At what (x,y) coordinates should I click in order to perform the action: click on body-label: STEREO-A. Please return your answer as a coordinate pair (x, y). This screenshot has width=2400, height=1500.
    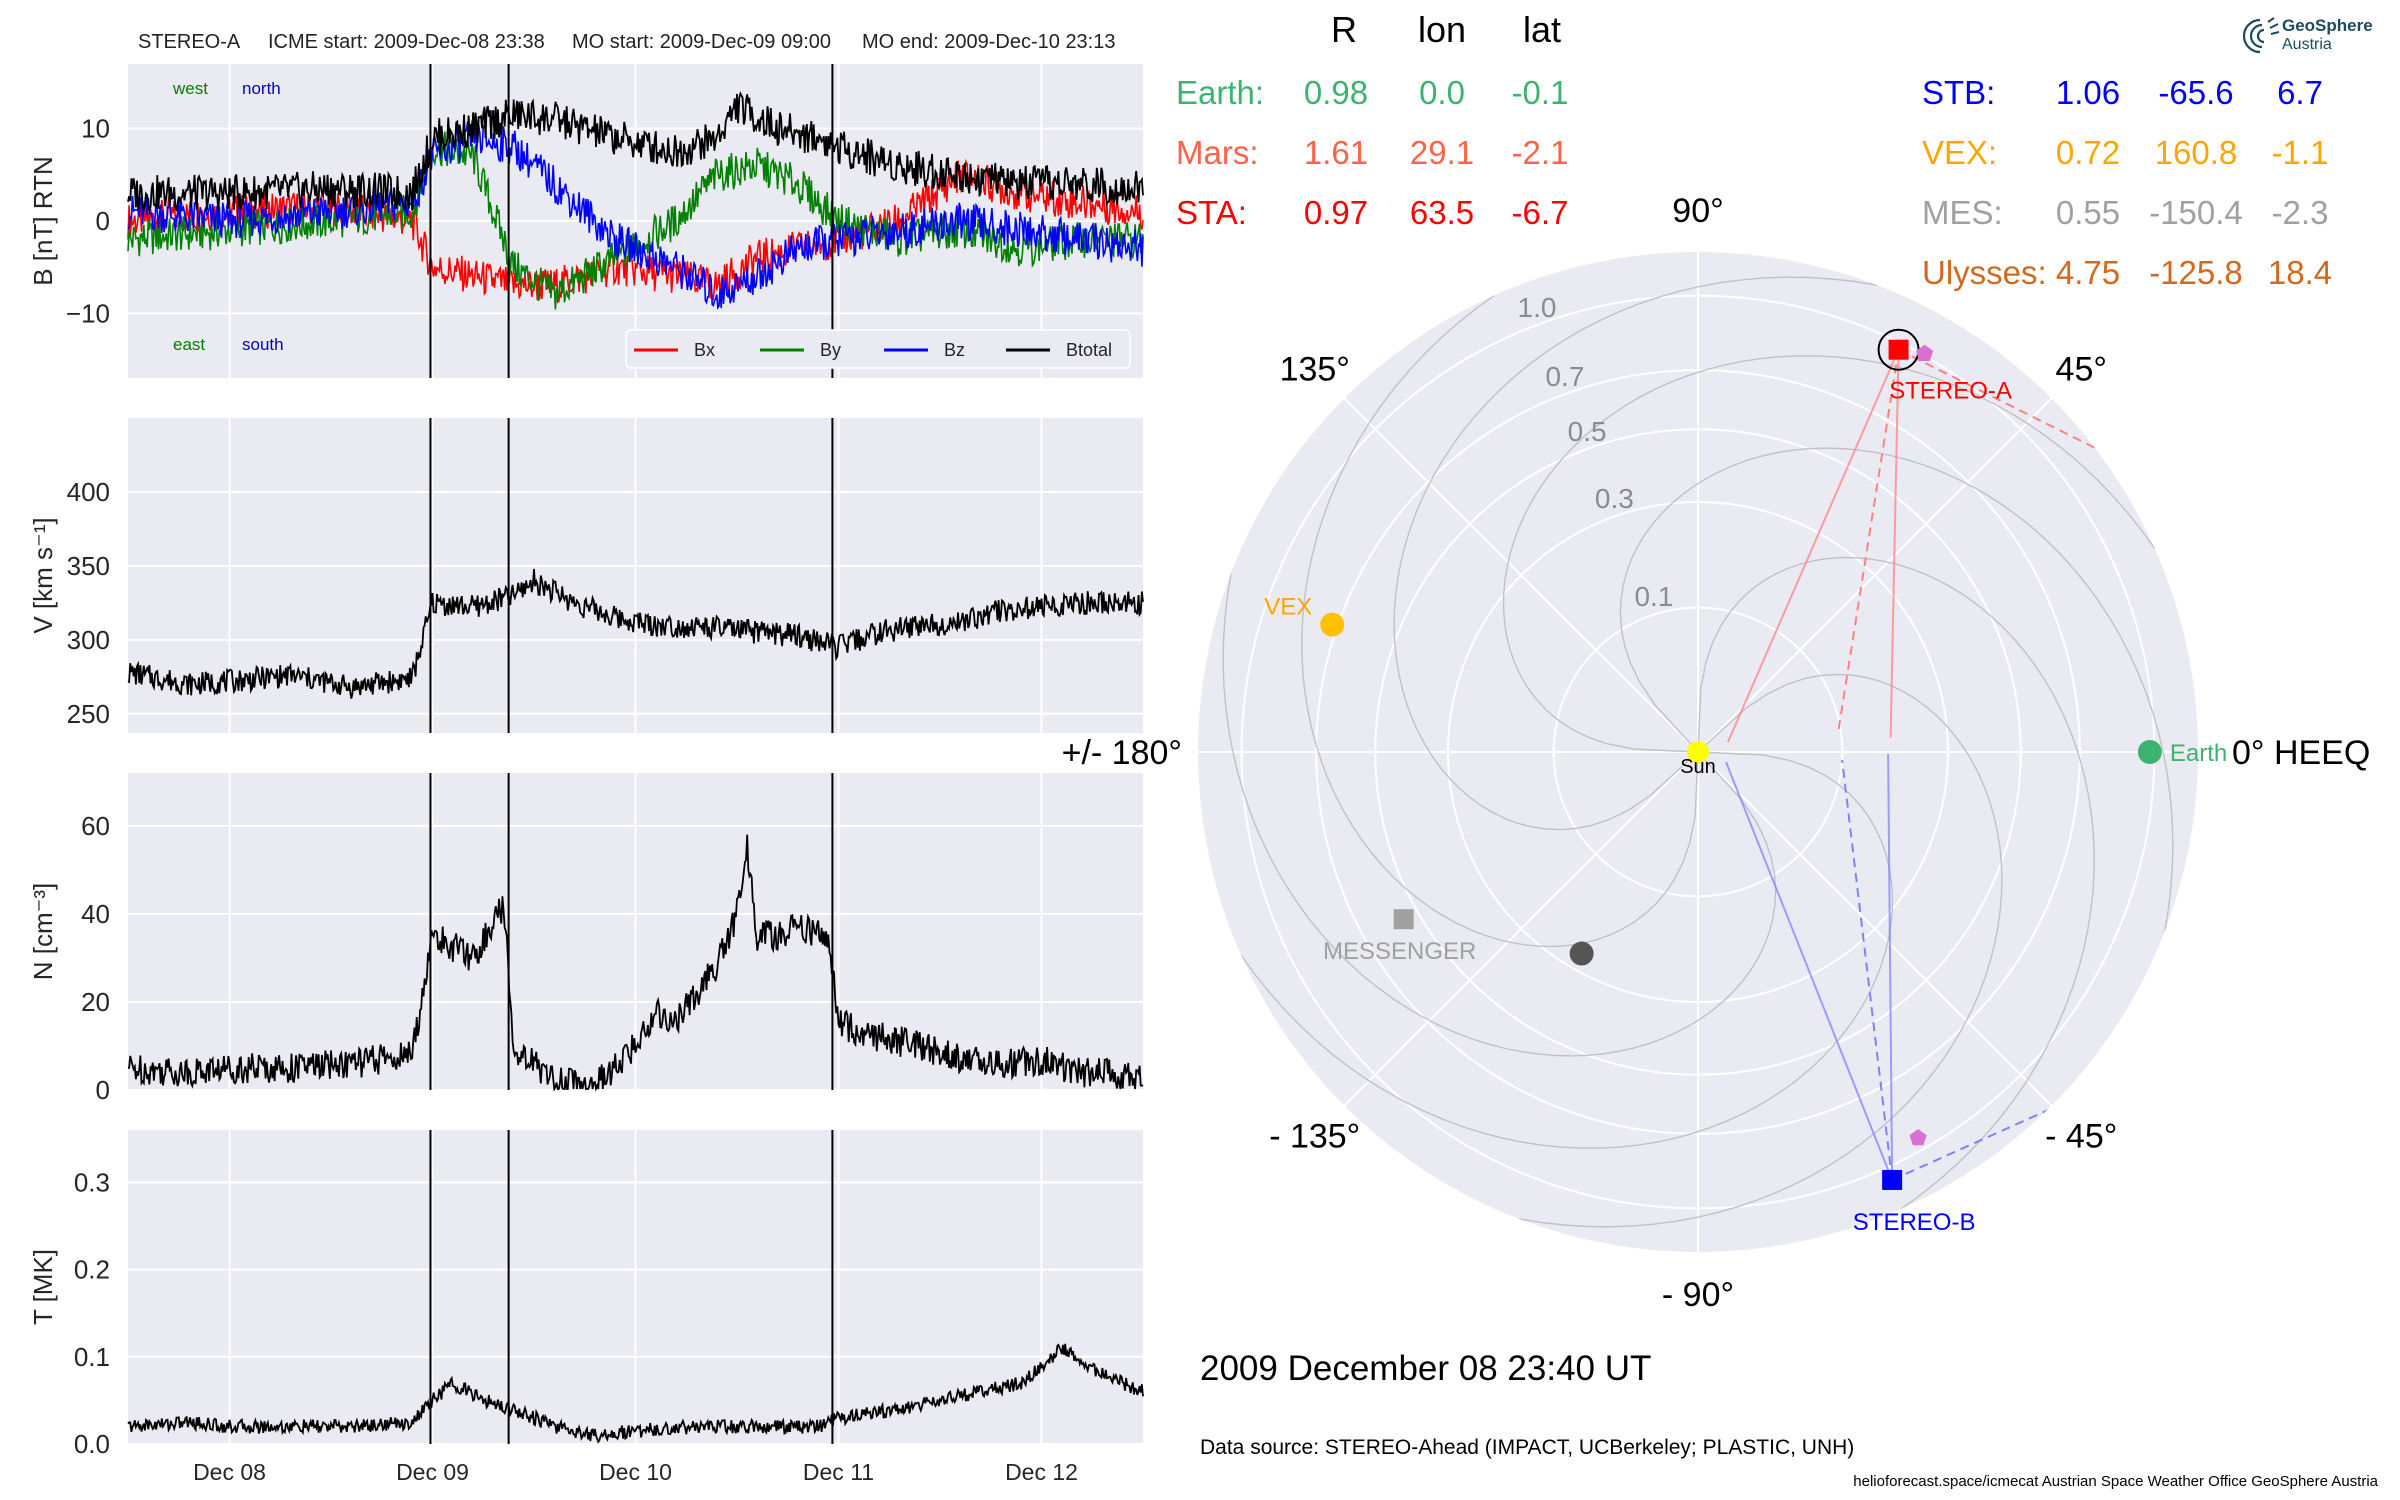
    Looking at the image, I should click on (1950, 391).